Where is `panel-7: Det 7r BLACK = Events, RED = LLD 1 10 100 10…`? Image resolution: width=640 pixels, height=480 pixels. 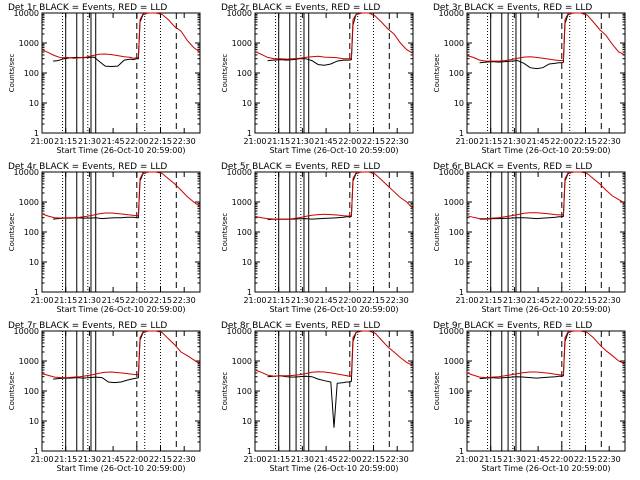
panel-7: Det 7r BLACK = Events, RED = LLD 1 10 100 10… is located at coordinates (104, 397).